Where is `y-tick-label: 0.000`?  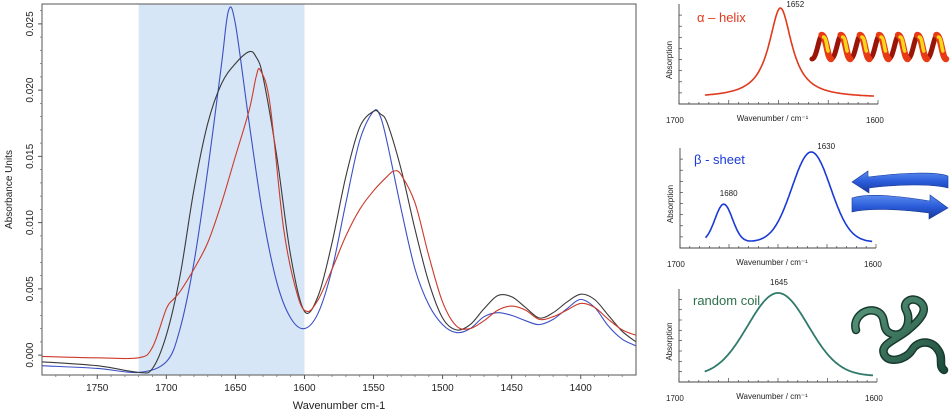 y-tick-label: 0.000 is located at coordinates (30, 354).